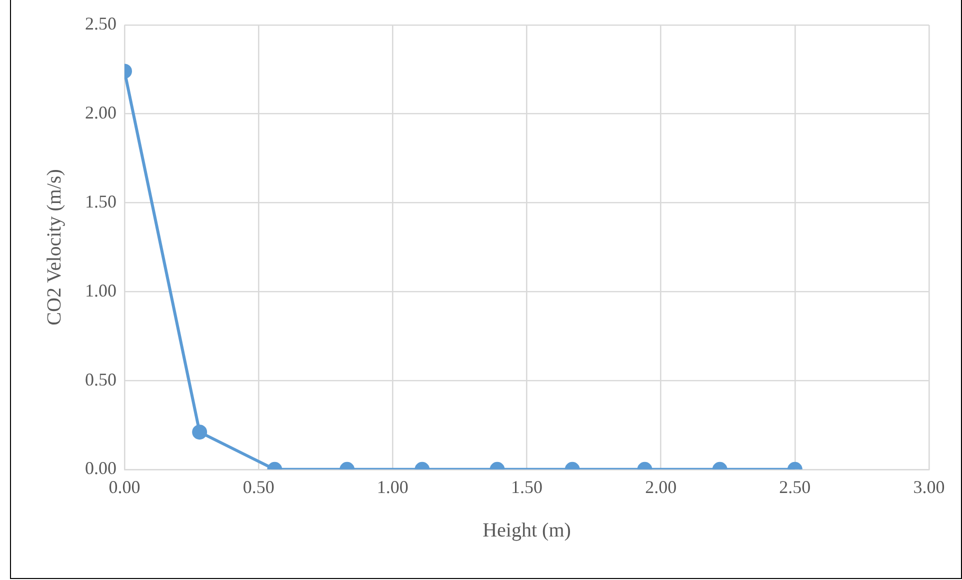  What do you see at coordinates (54, 247) in the screenshot?
I see `y-axis-title: CO2 Velocity (m/s)` at bounding box center [54, 247].